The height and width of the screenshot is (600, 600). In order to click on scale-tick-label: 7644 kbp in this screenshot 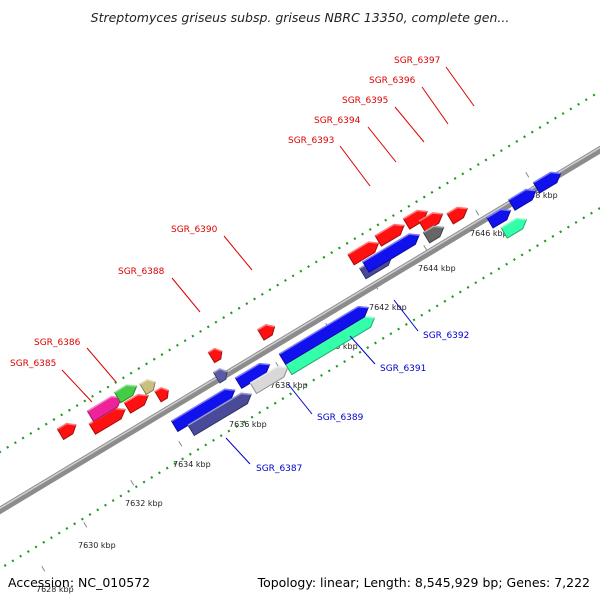, I will do `click(437, 268)`.